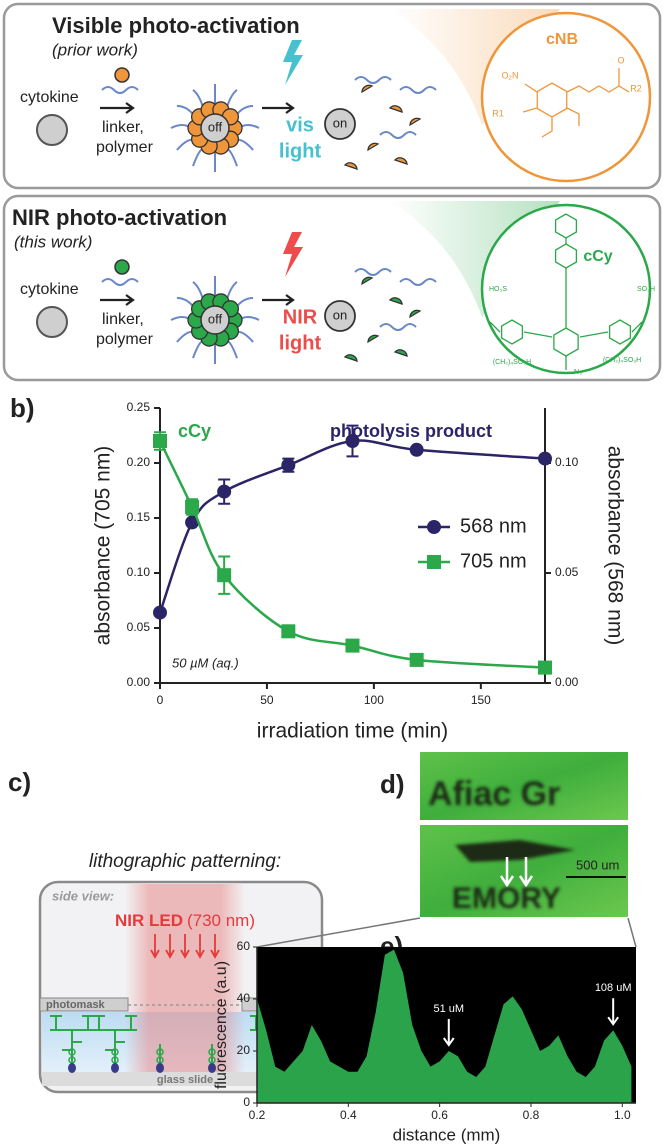 This screenshot has width=666, height=1146. I want to click on x-tick-label: 0, so click(160, 700).